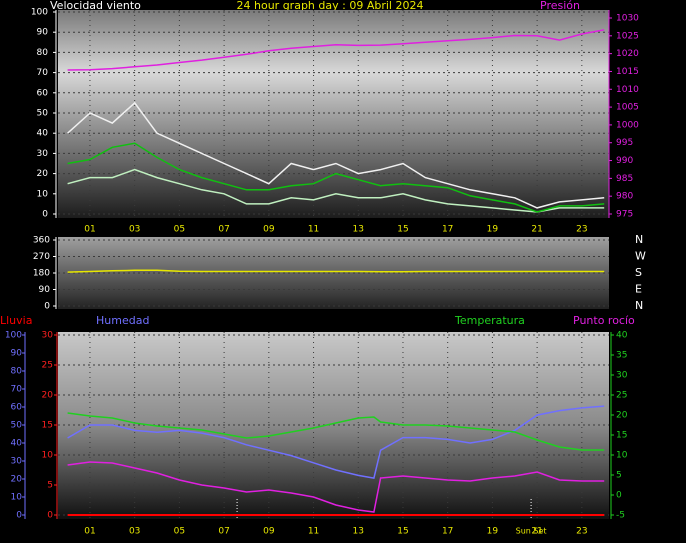 This screenshot has height=543, width=686. Describe the element at coordinates (627, 108) in the screenshot. I see `y2-tick-label: 1005` at that location.